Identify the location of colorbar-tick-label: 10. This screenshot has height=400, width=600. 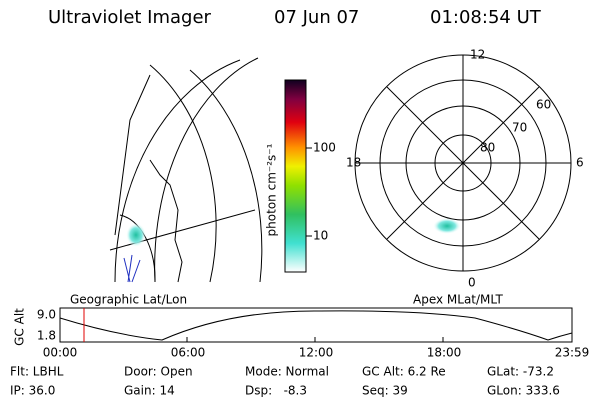
(320, 236).